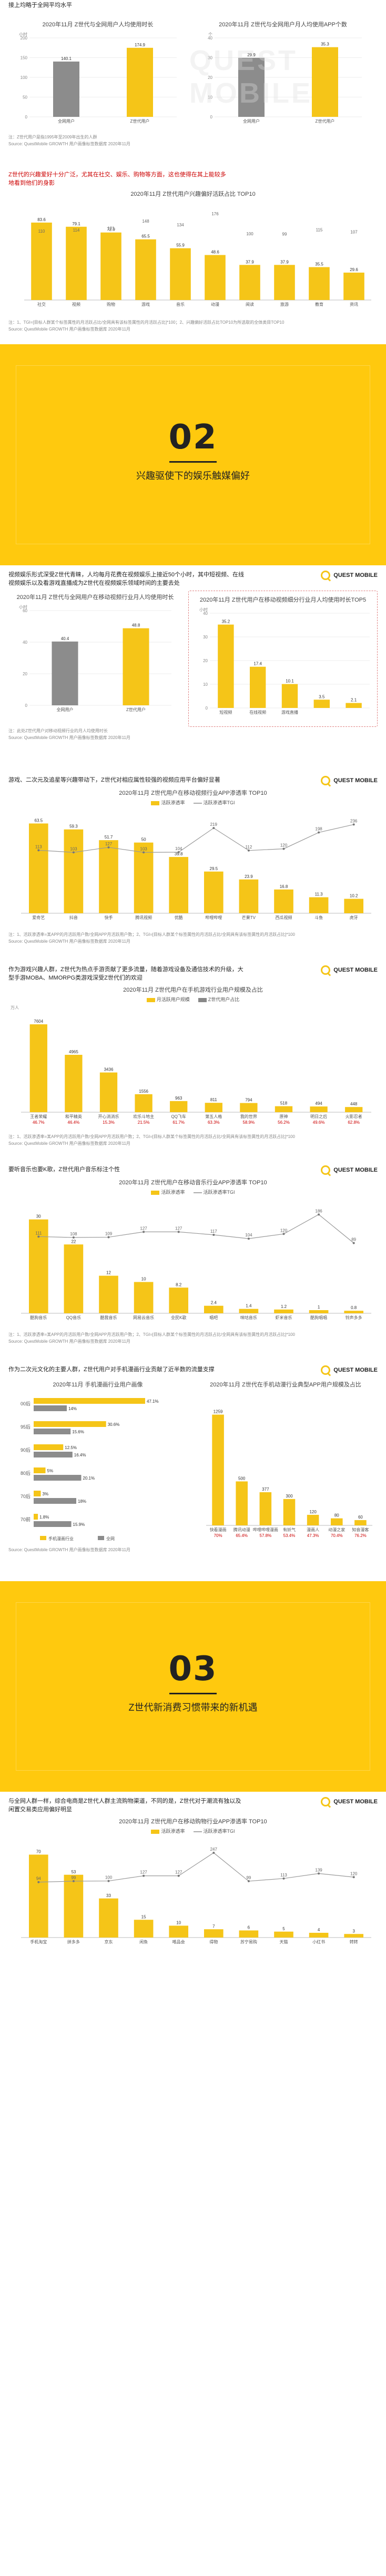 The width and height of the screenshot is (386, 2576). Describe the element at coordinates (26, 1497) in the screenshot. I see `y-tick-label: 70后` at that location.